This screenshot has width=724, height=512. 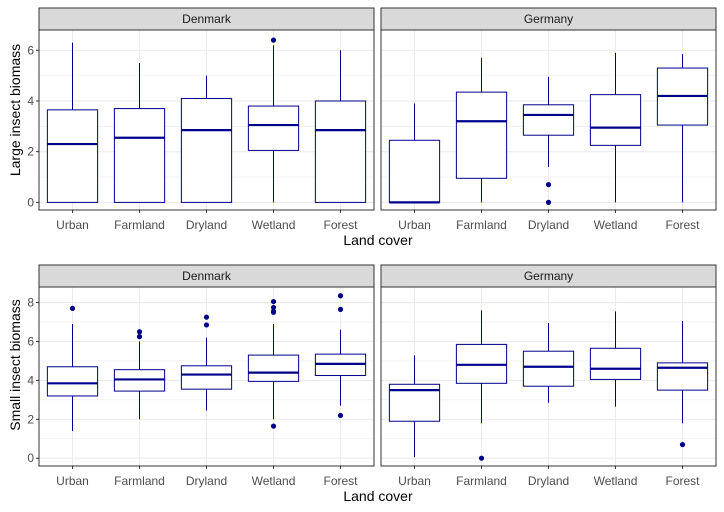 What do you see at coordinates (378, 496) in the screenshot?
I see `bottom-x-axis-title: Land cover` at bounding box center [378, 496].